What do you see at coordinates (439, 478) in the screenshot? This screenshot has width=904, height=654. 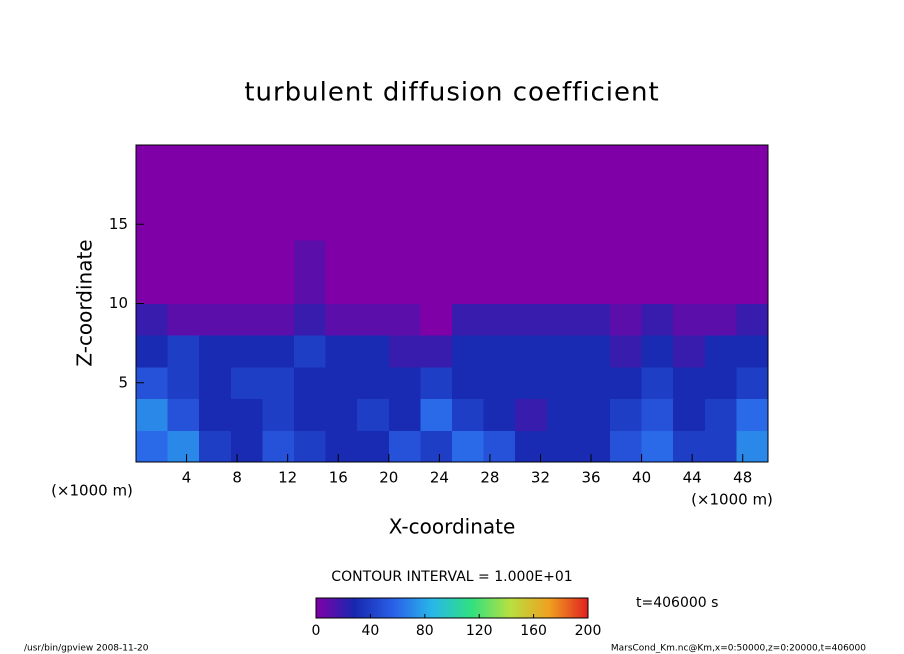 I see `x-tick-label: 24` at bounding box center [439, 478].